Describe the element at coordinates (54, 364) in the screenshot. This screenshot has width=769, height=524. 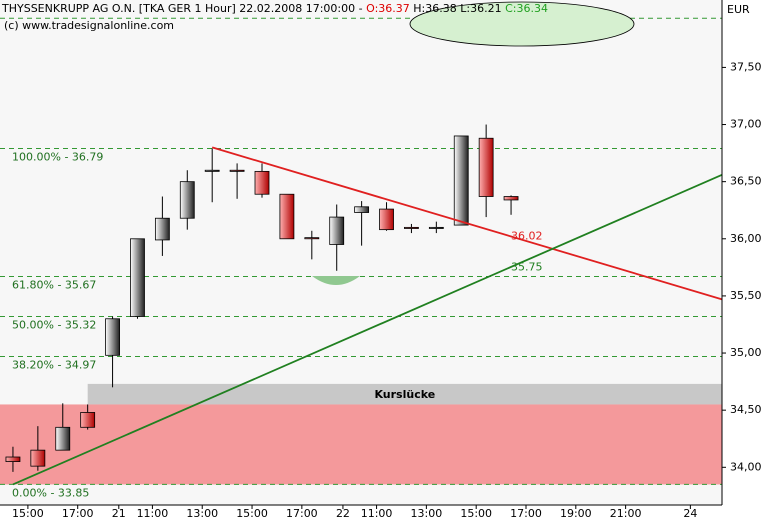
I see `fib-label: 38.20% - 34.97` at that location.